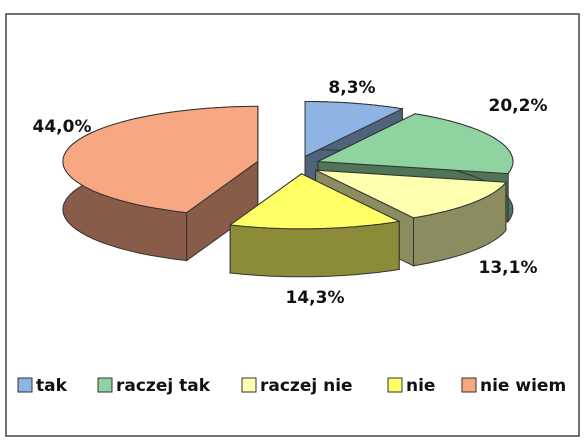  I want to click on slice-side, so click(314, 249).